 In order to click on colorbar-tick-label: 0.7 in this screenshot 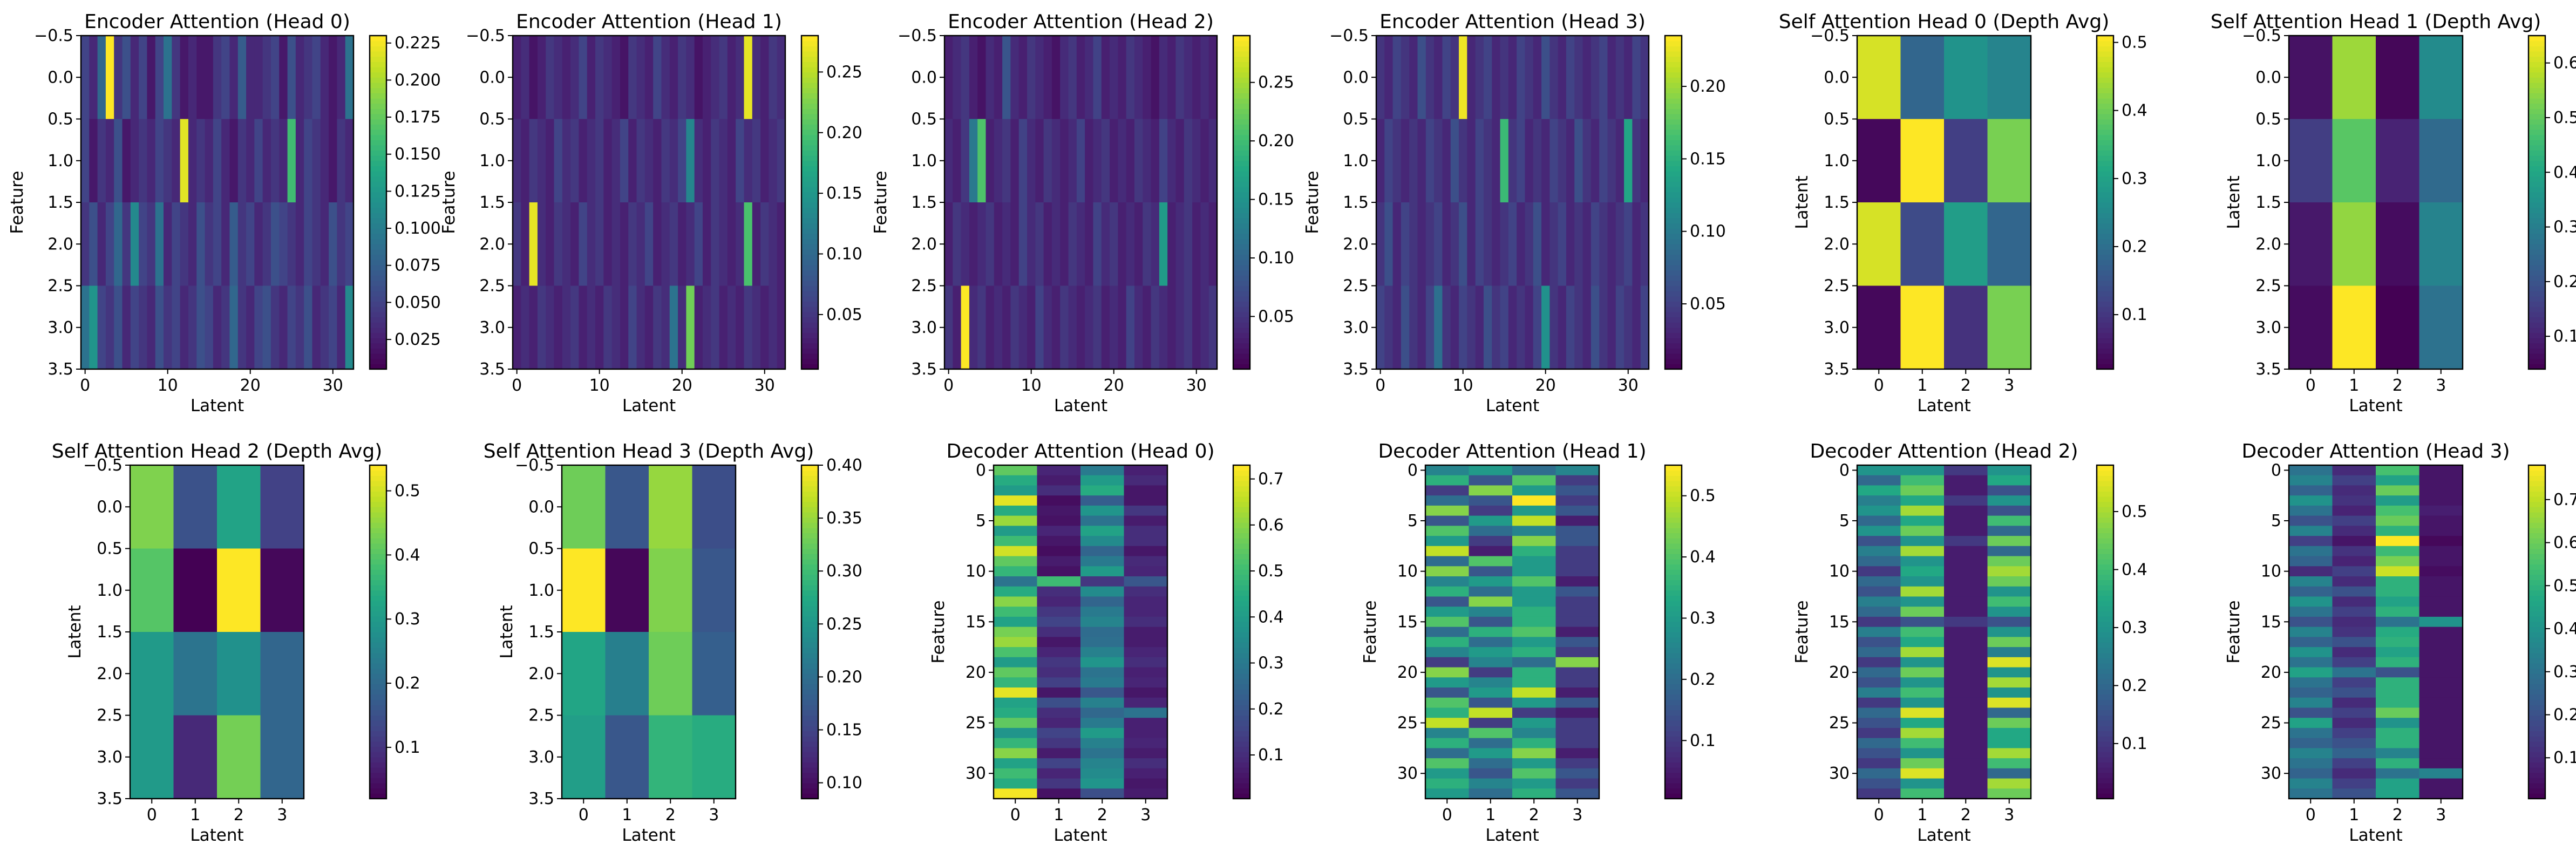, I will do `click(2564, 500)`.